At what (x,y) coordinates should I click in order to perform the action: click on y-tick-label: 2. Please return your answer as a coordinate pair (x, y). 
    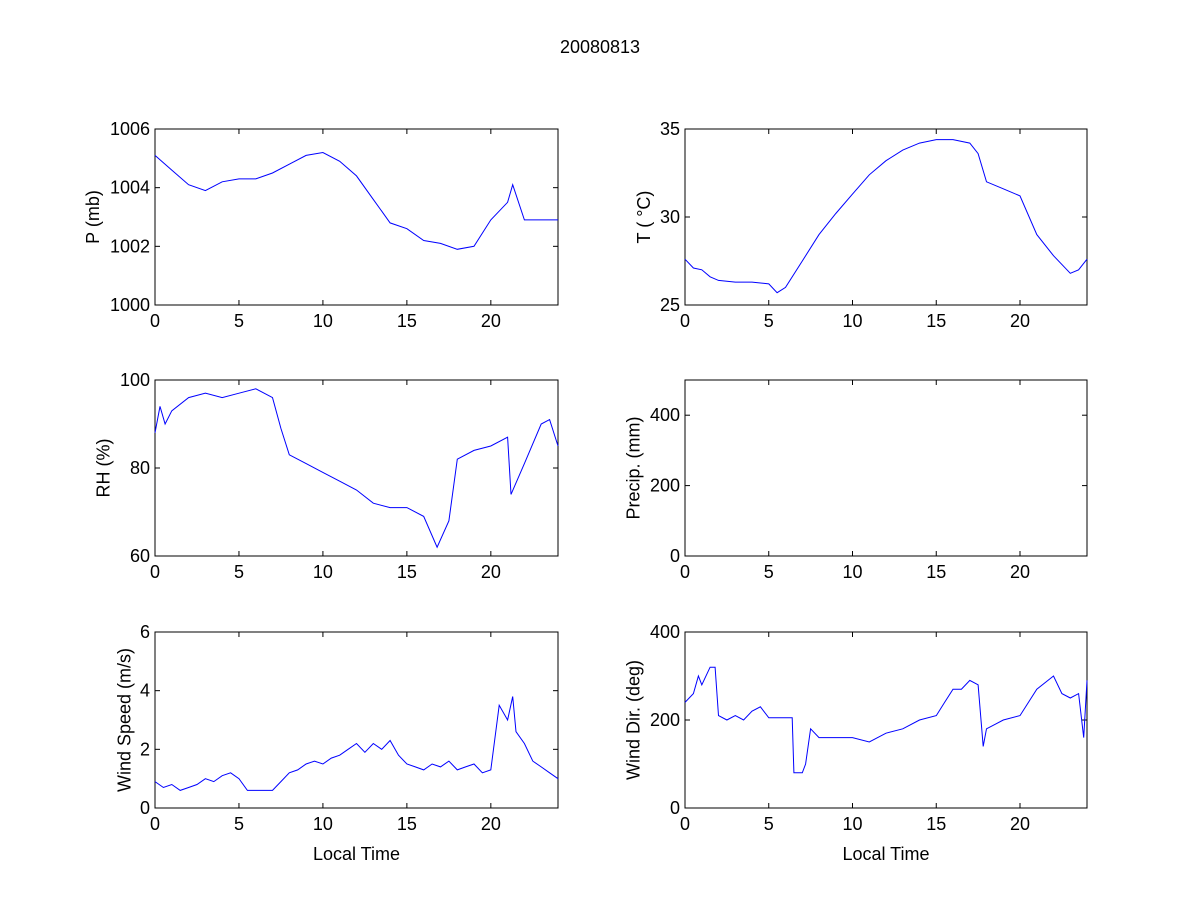
    Looking at the image, I should click on (145, 749).